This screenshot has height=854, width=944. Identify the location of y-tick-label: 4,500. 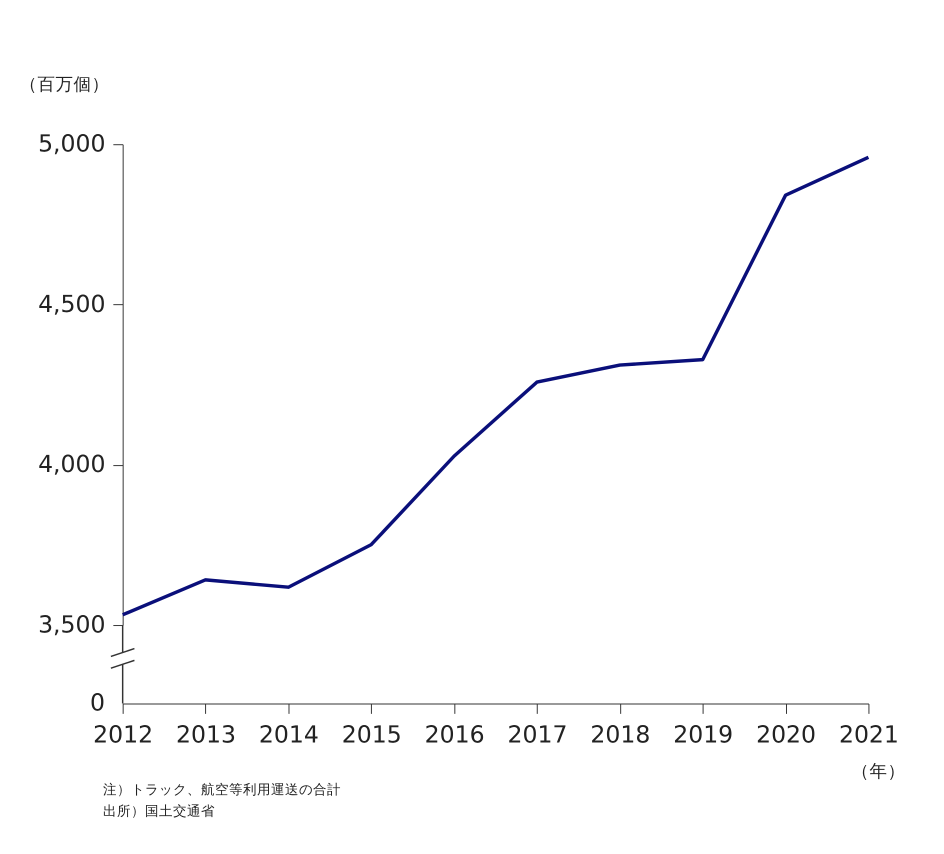
(72, 304).